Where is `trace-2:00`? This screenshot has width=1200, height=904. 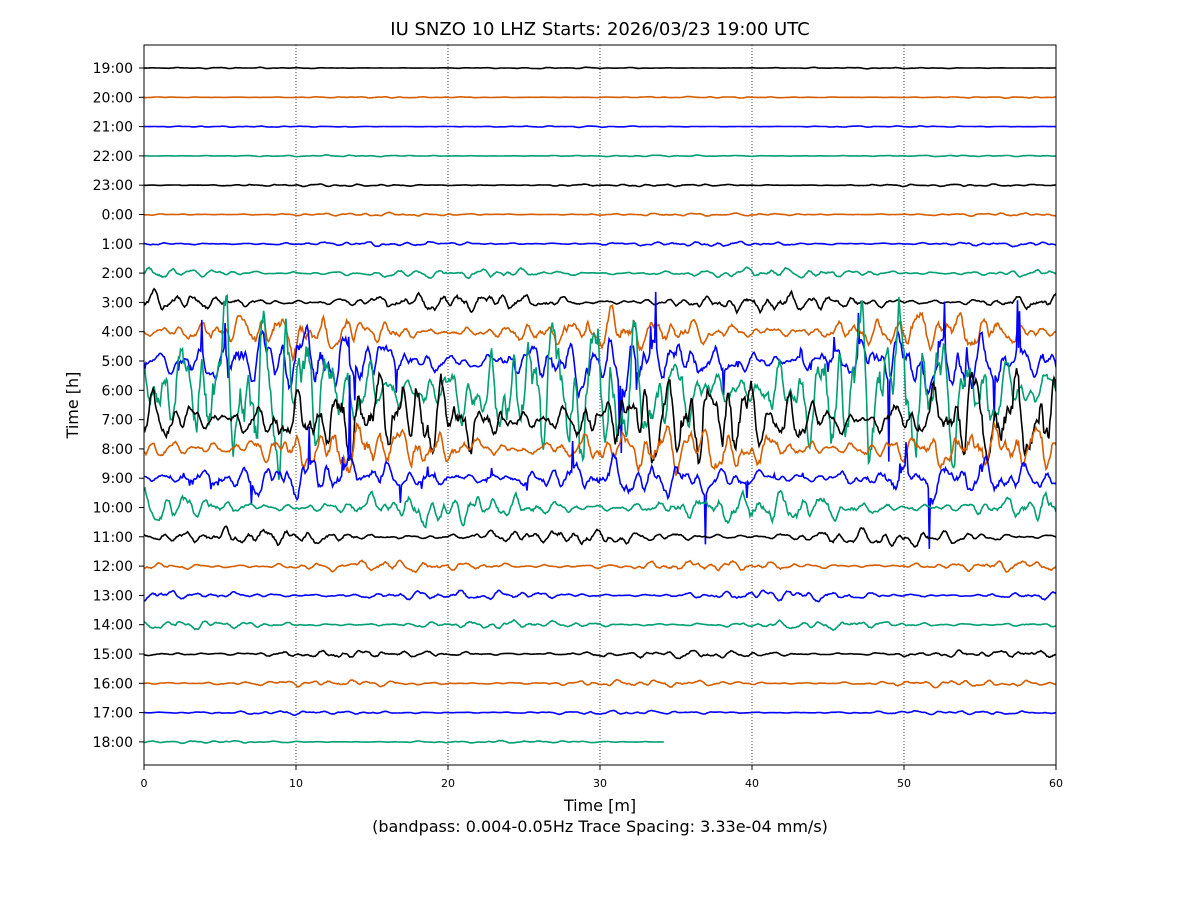 trace-2:00 is located at coordinates (600, 273).